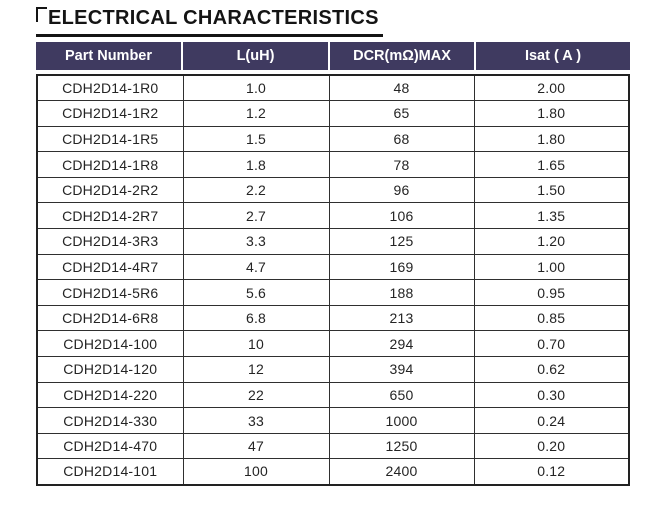  What do you see at coordinates (402, 56) in the screenshot?
I see `column-header-dcr-max: DCR(mΩ)MAX` at bounding box center [402, 56].